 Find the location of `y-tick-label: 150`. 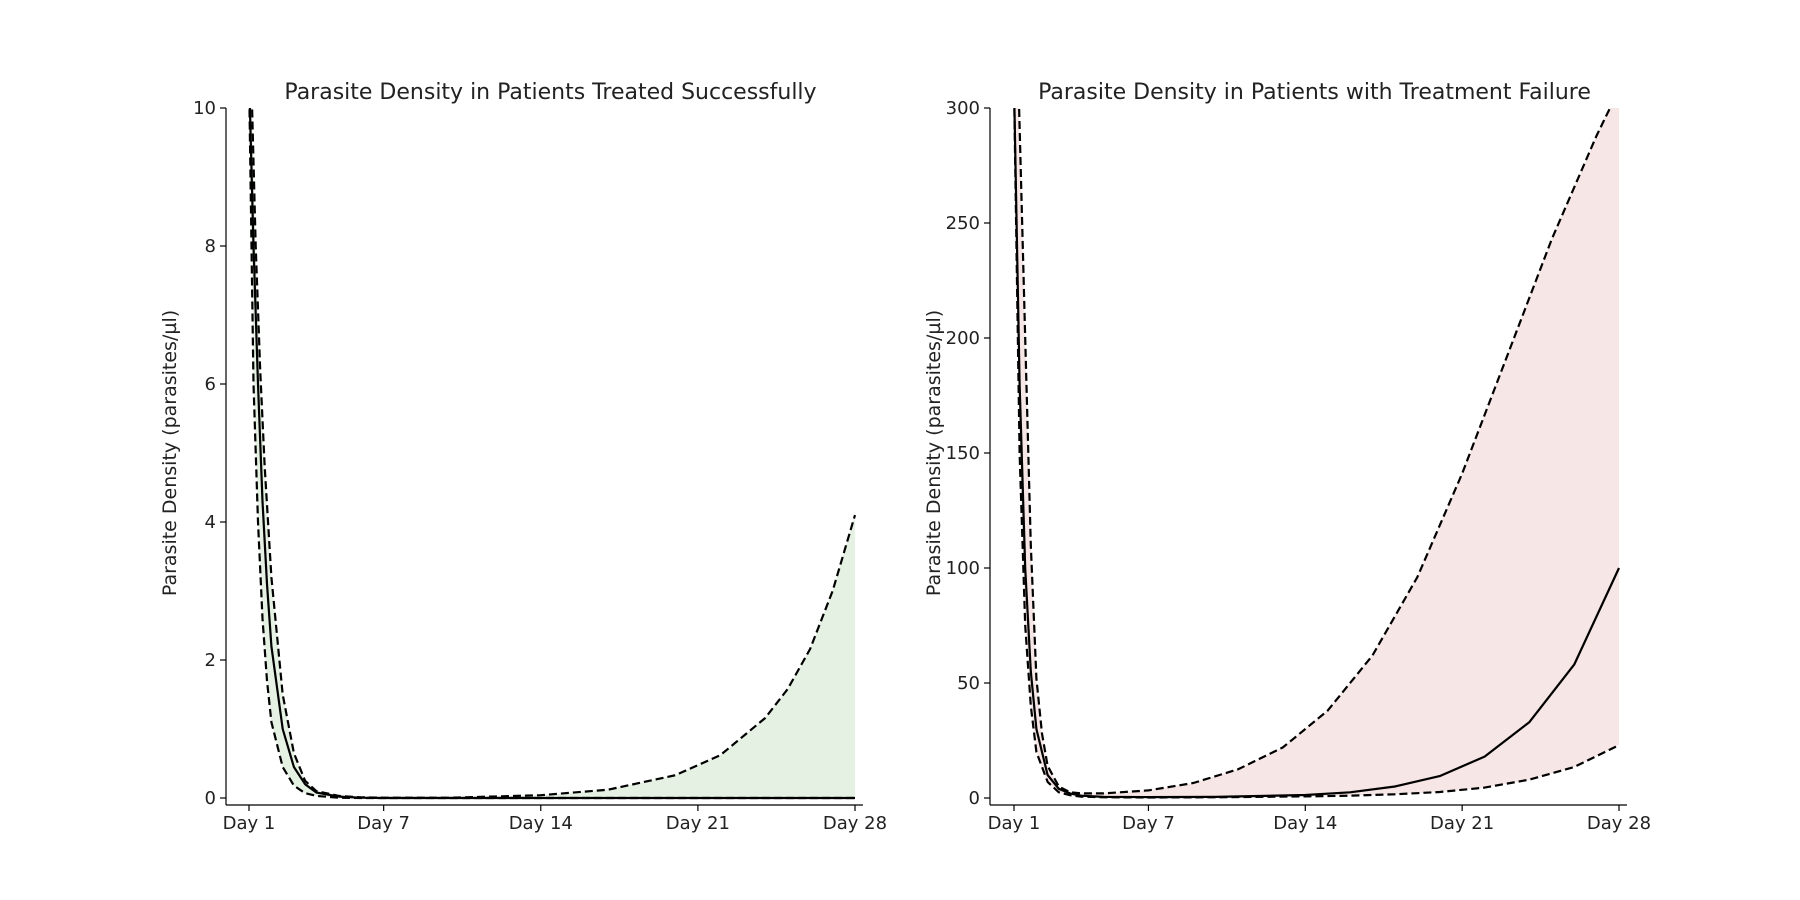

y-tick-label: 150 is located at coordinates (963, 453).